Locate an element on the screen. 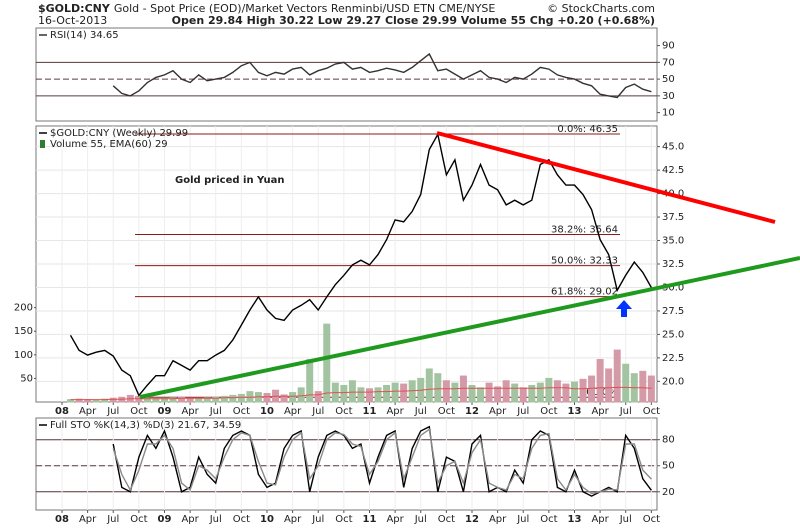  y-tick-label: 90 is located at coordinates (668, 46).